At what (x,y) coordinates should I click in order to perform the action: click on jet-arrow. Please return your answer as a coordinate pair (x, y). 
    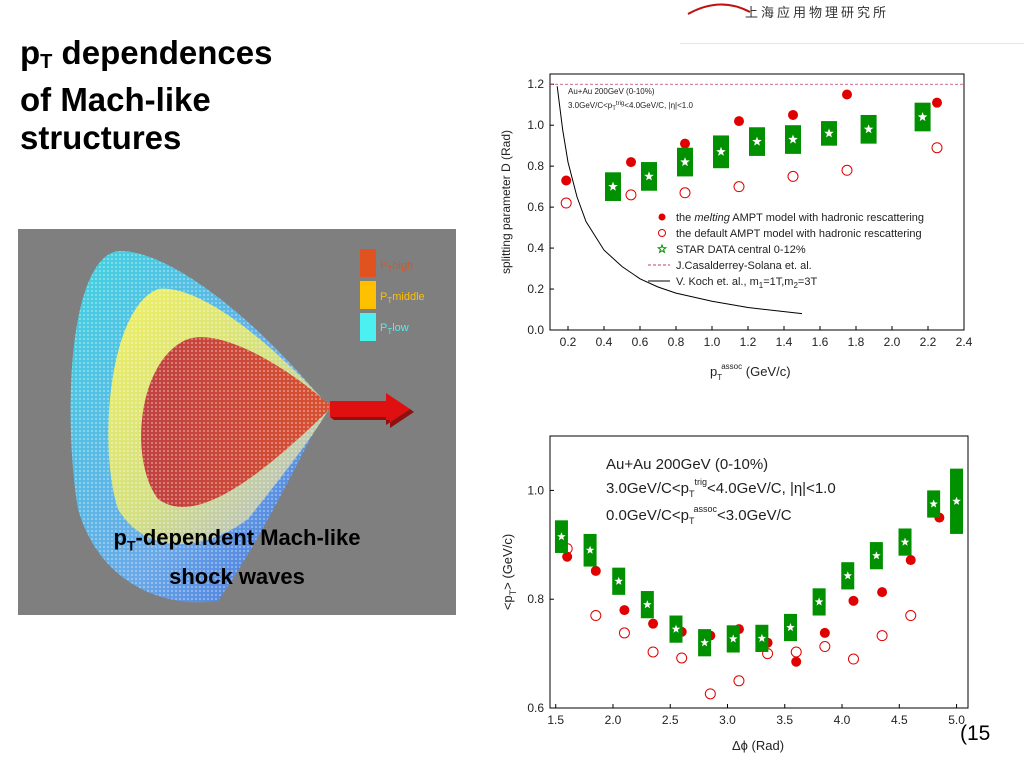
    Looking at the image, I should click on (372, 410).